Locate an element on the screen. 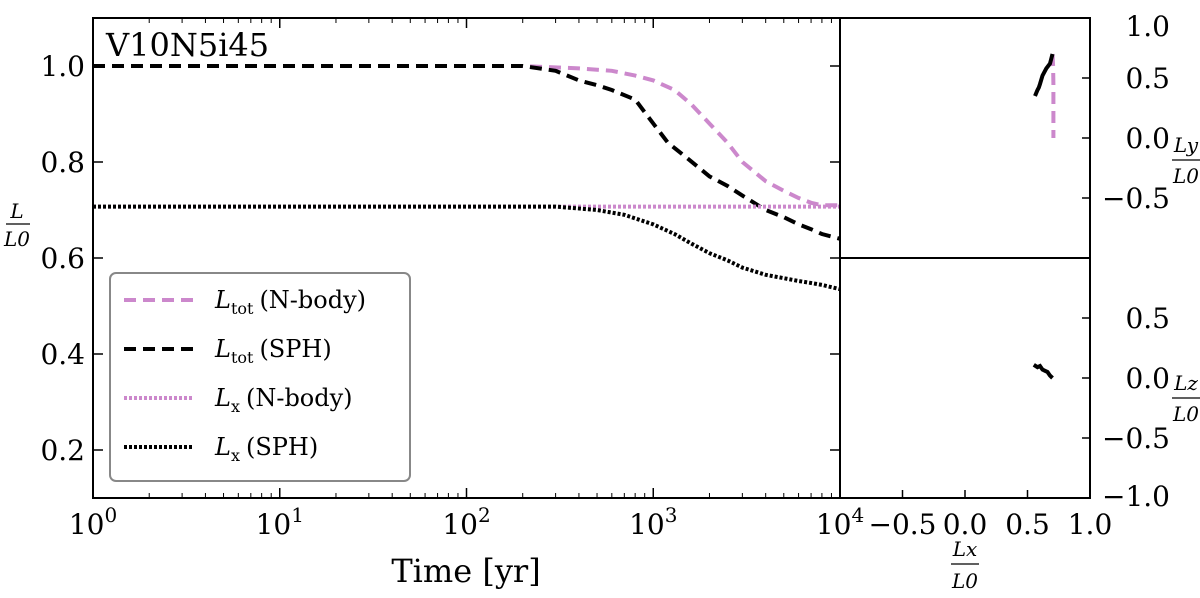 The width and height of the screenshot is (1200, 598). side-y-tick-label: 1.0 is located at coordinates (1147, 26).